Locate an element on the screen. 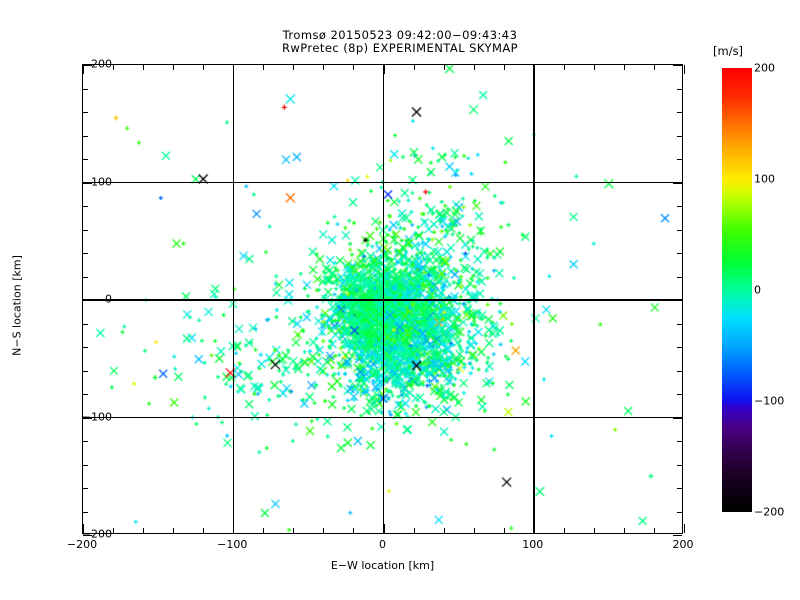  colorbar-tick-label: 100 is located at coordinates (764, 179).